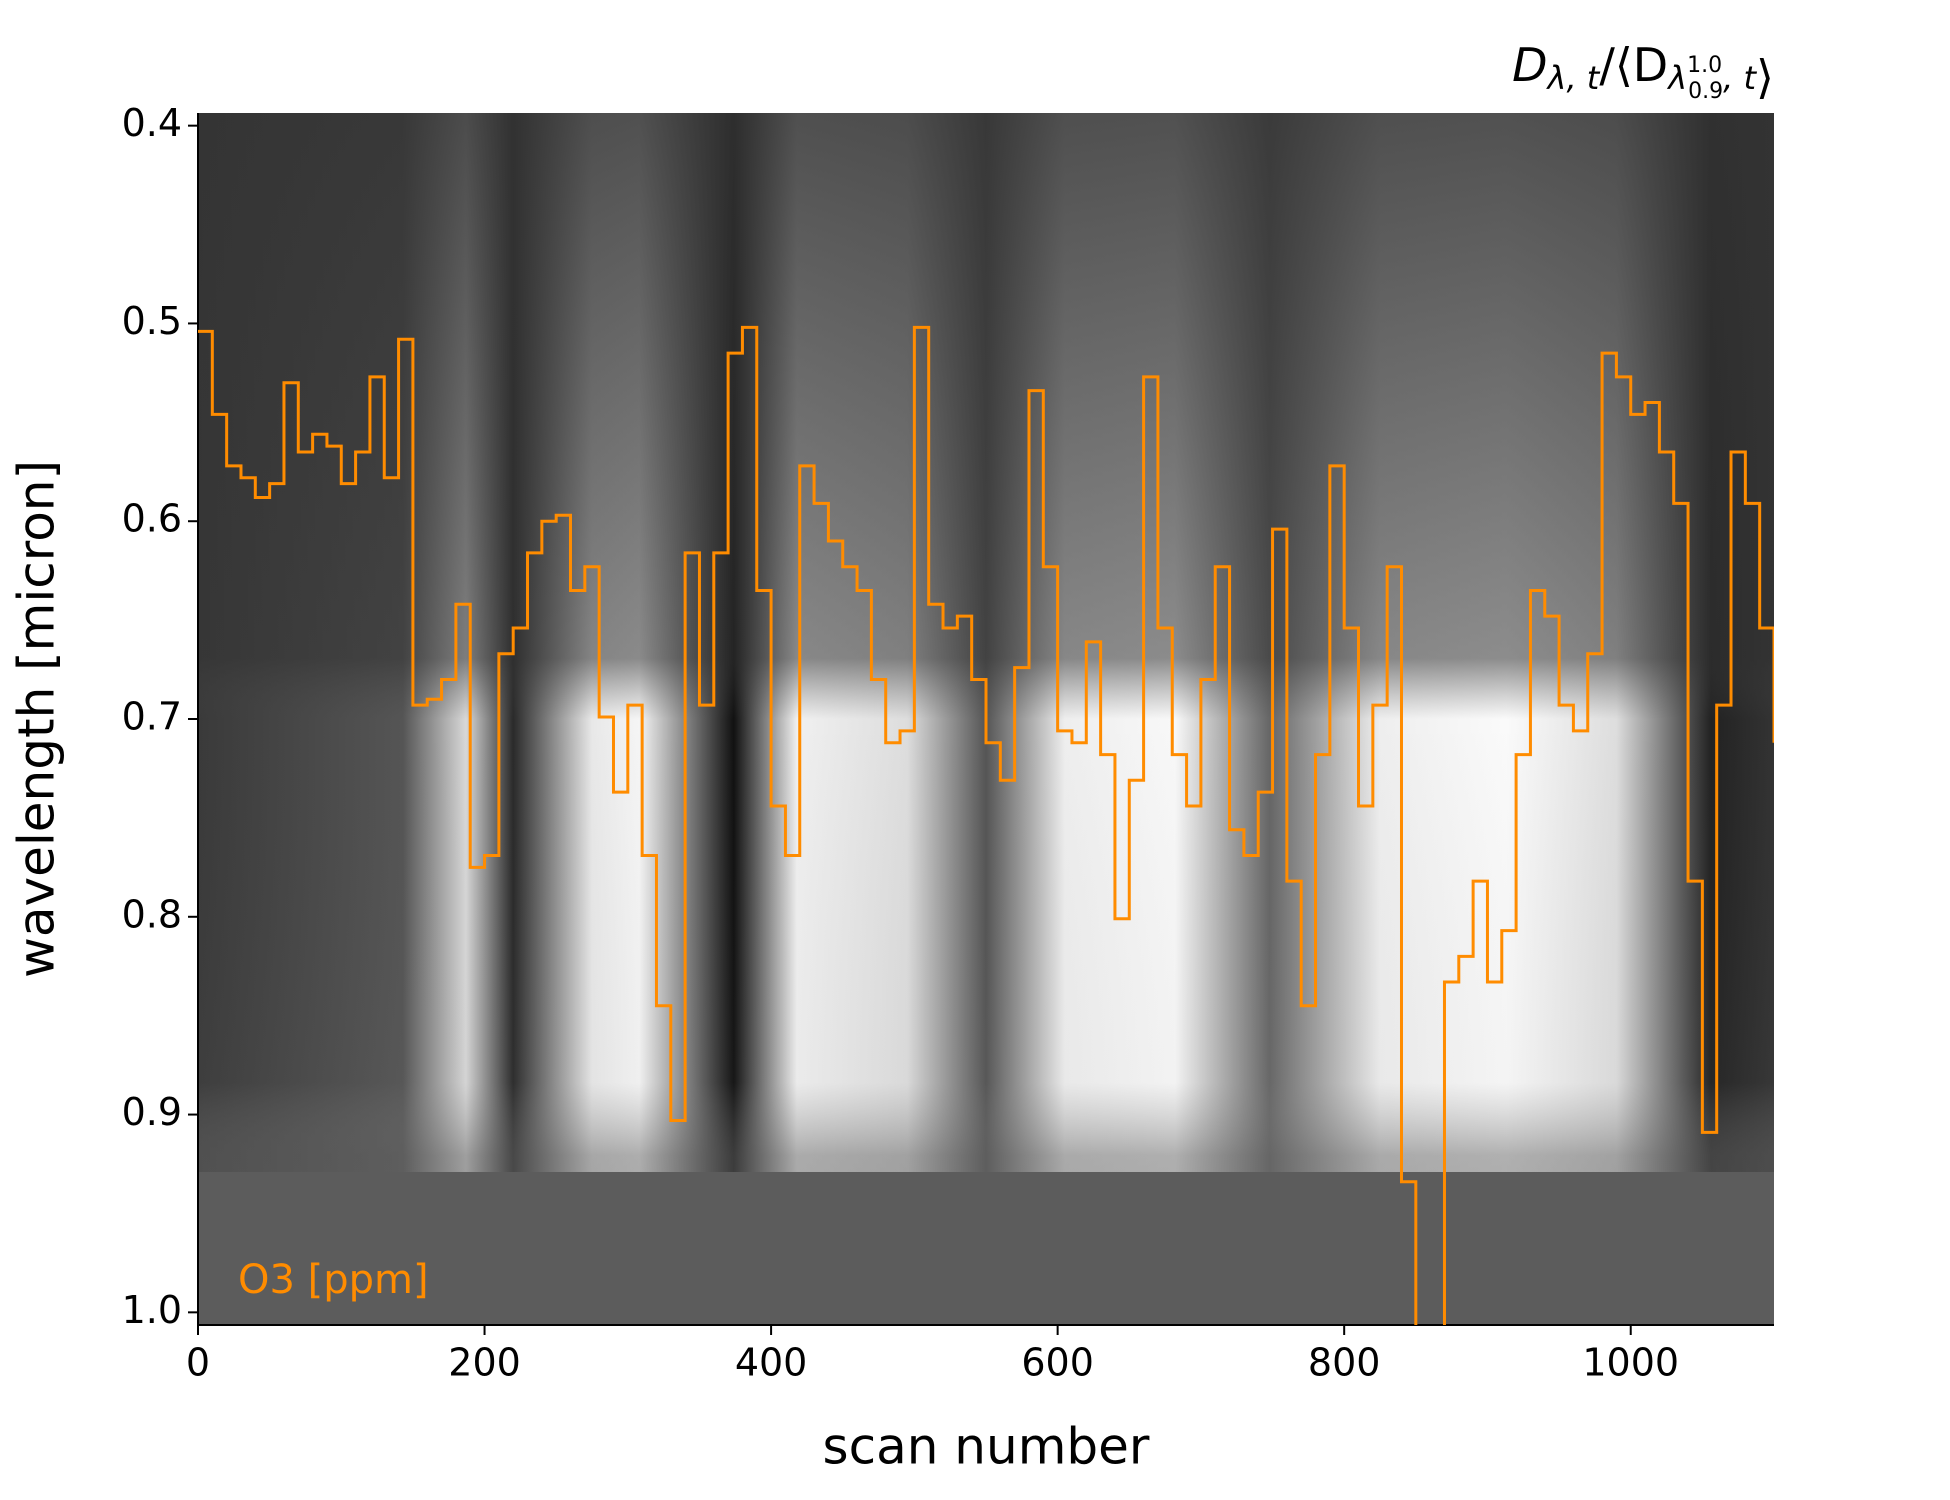  Describe the element at coordinates (333, 1280) in the screenshot. I see `annotation: O3 [ppm]` at that location.